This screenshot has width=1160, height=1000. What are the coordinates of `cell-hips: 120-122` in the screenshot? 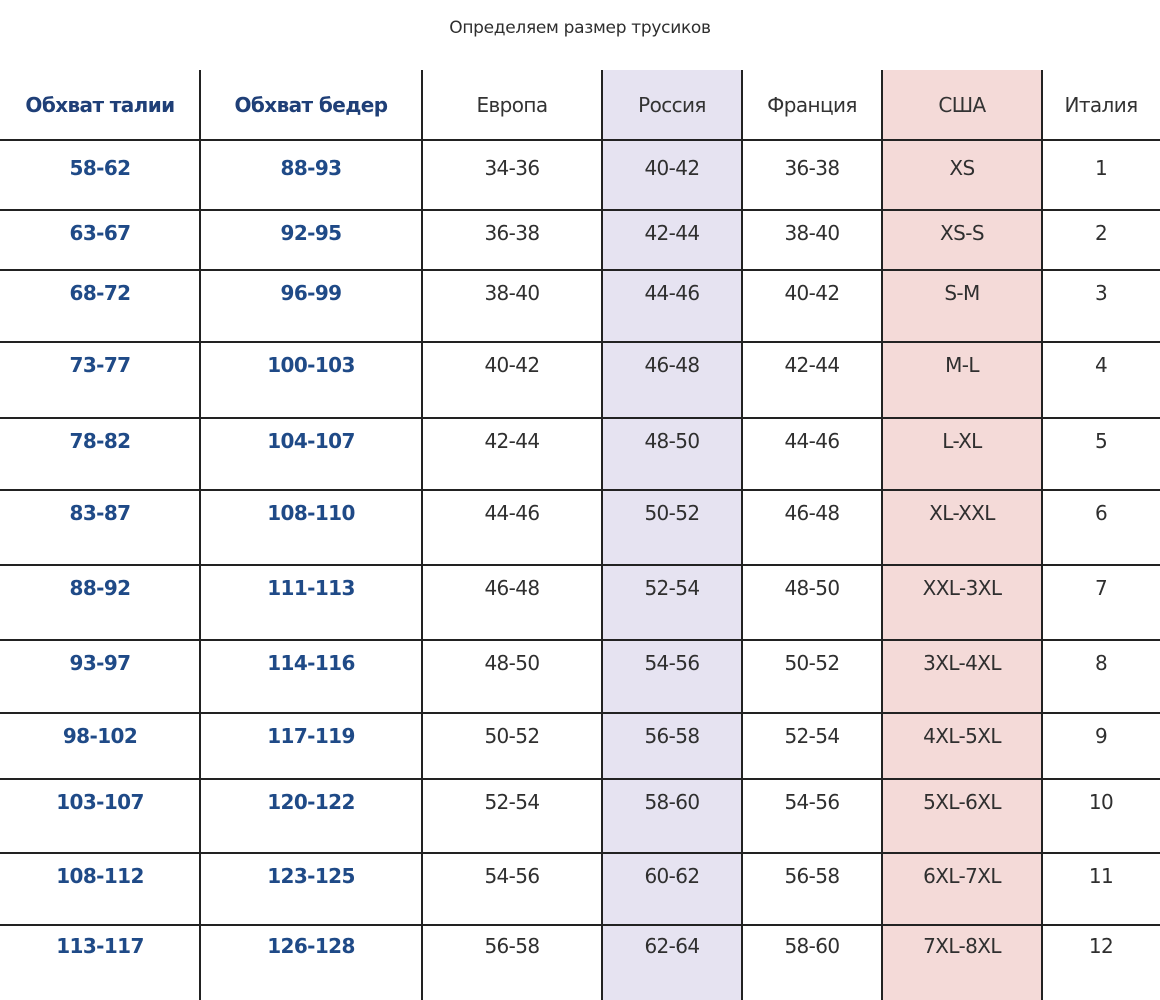 It's located at (311, 802).